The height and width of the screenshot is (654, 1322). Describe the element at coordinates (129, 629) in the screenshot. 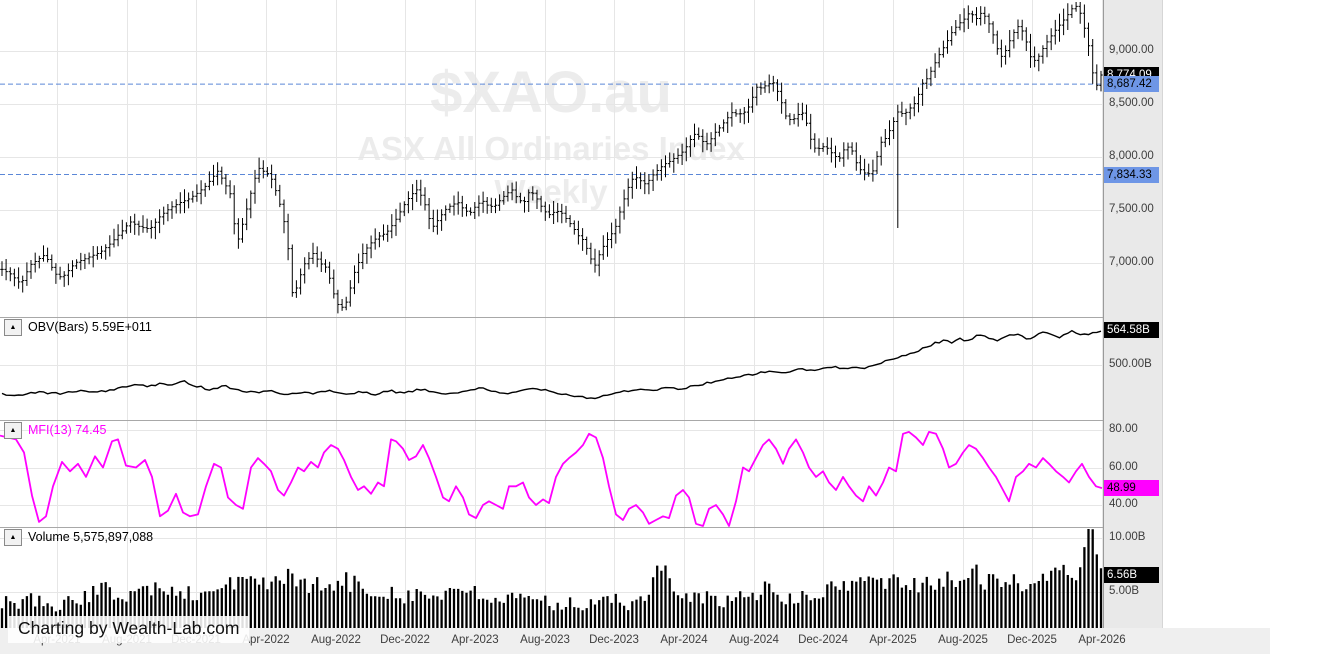

I see `wealth-lab-branding-badge: Charting by Wealth-Lab.com` at that location.